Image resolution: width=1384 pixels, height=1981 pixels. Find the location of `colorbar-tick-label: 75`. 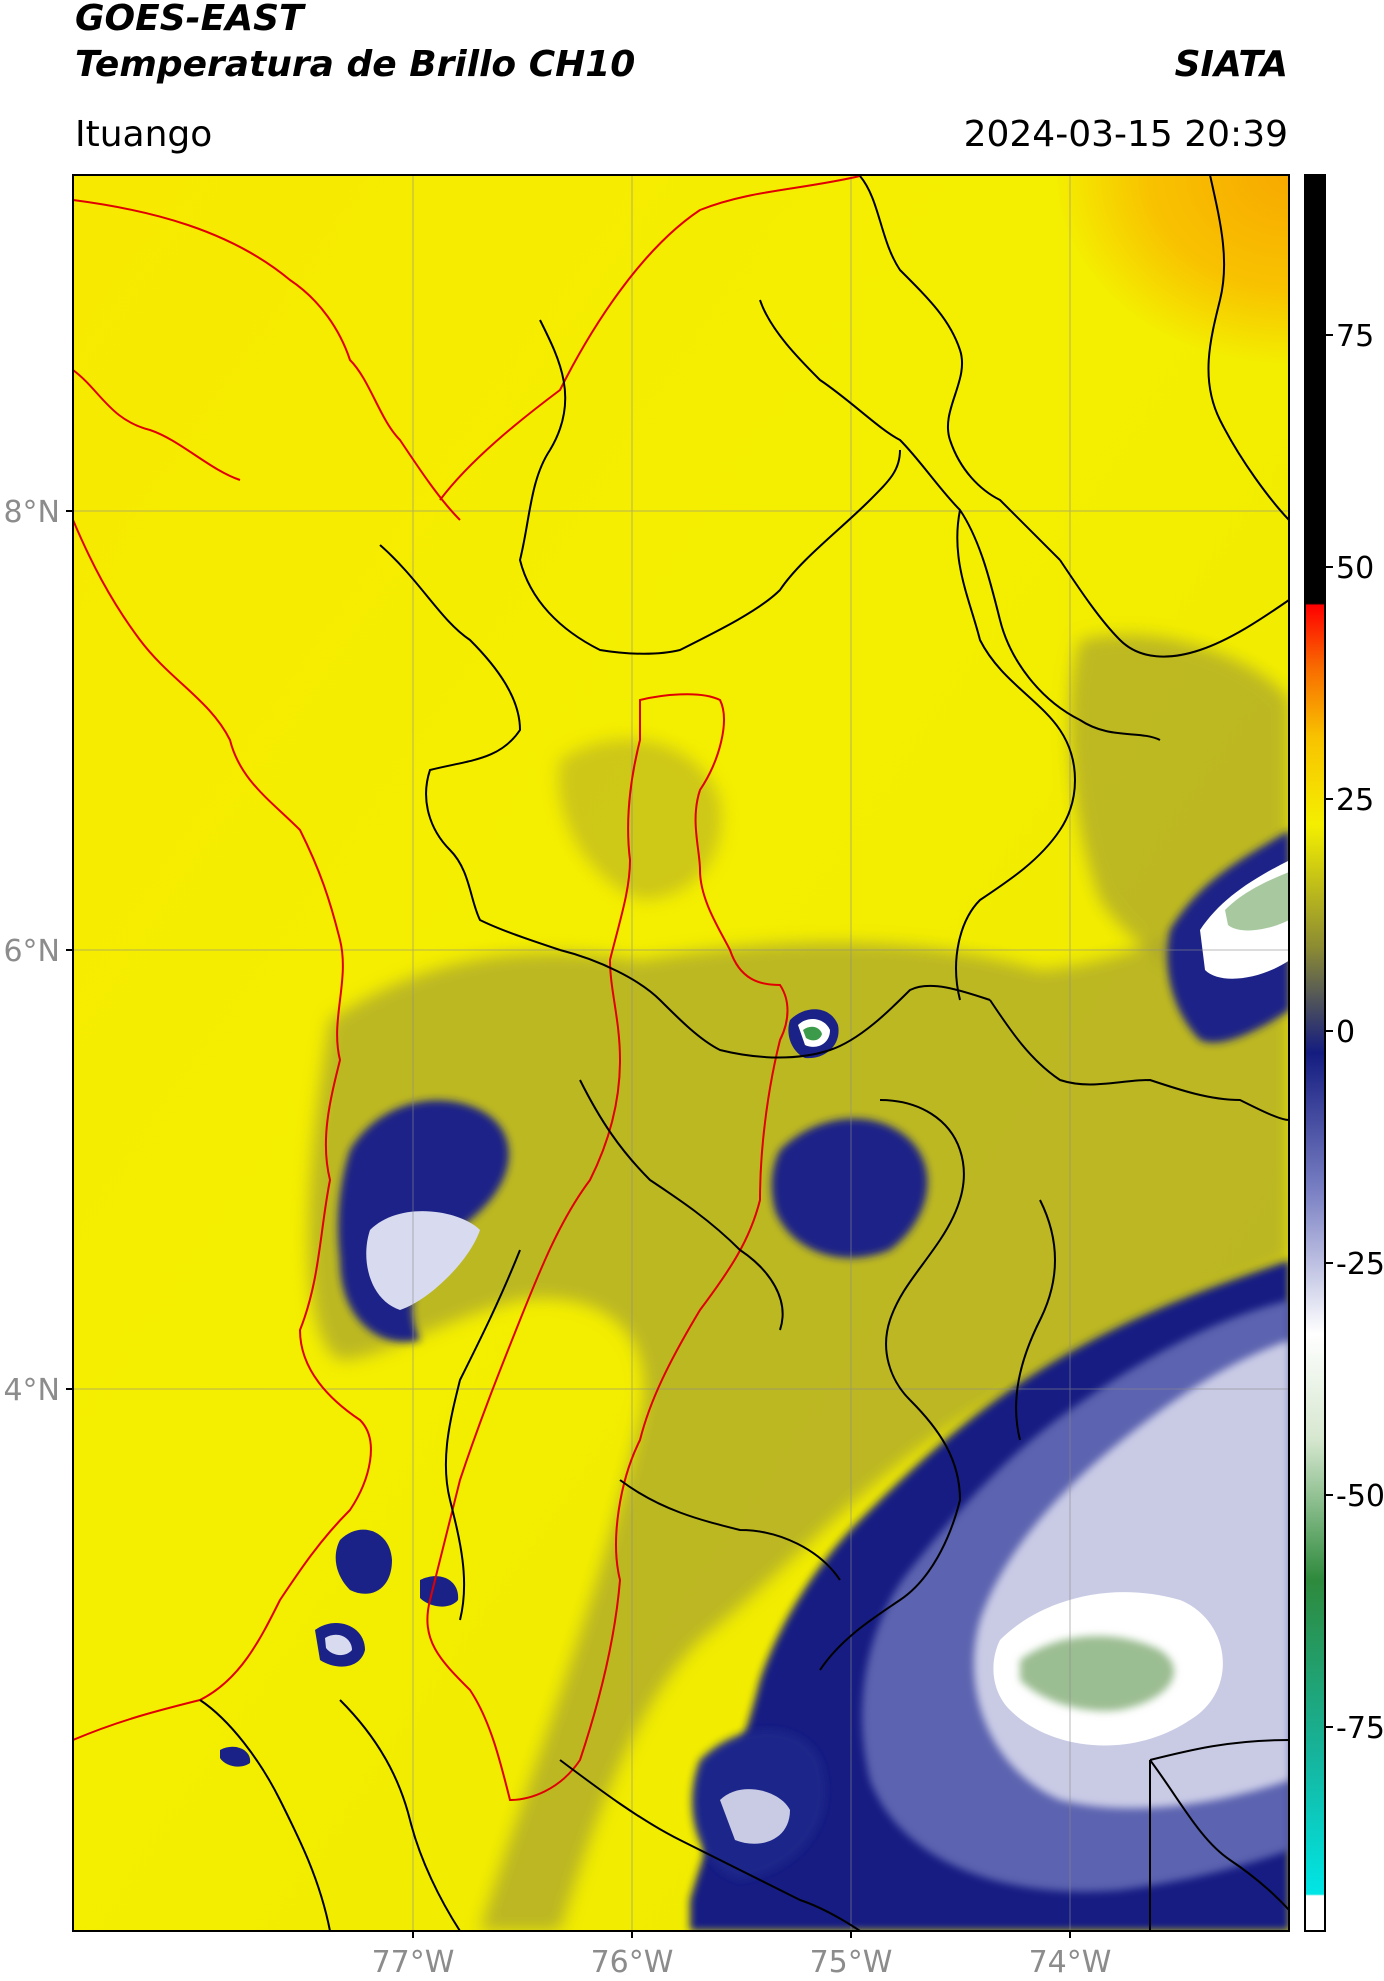

colorbar-tick-label: 75 is located at coordinates (1355, 336).